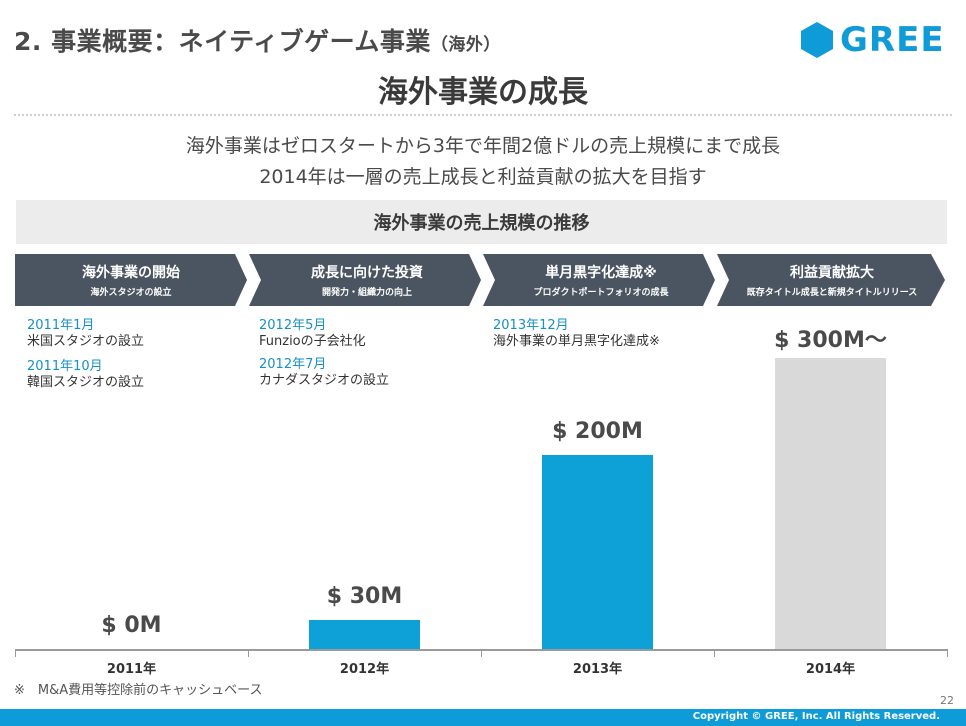  What do you see at coordinates (465, 45) in the screenshot?
I see `section-heading-suffix: （海外）` at bounding box center [465, 45].